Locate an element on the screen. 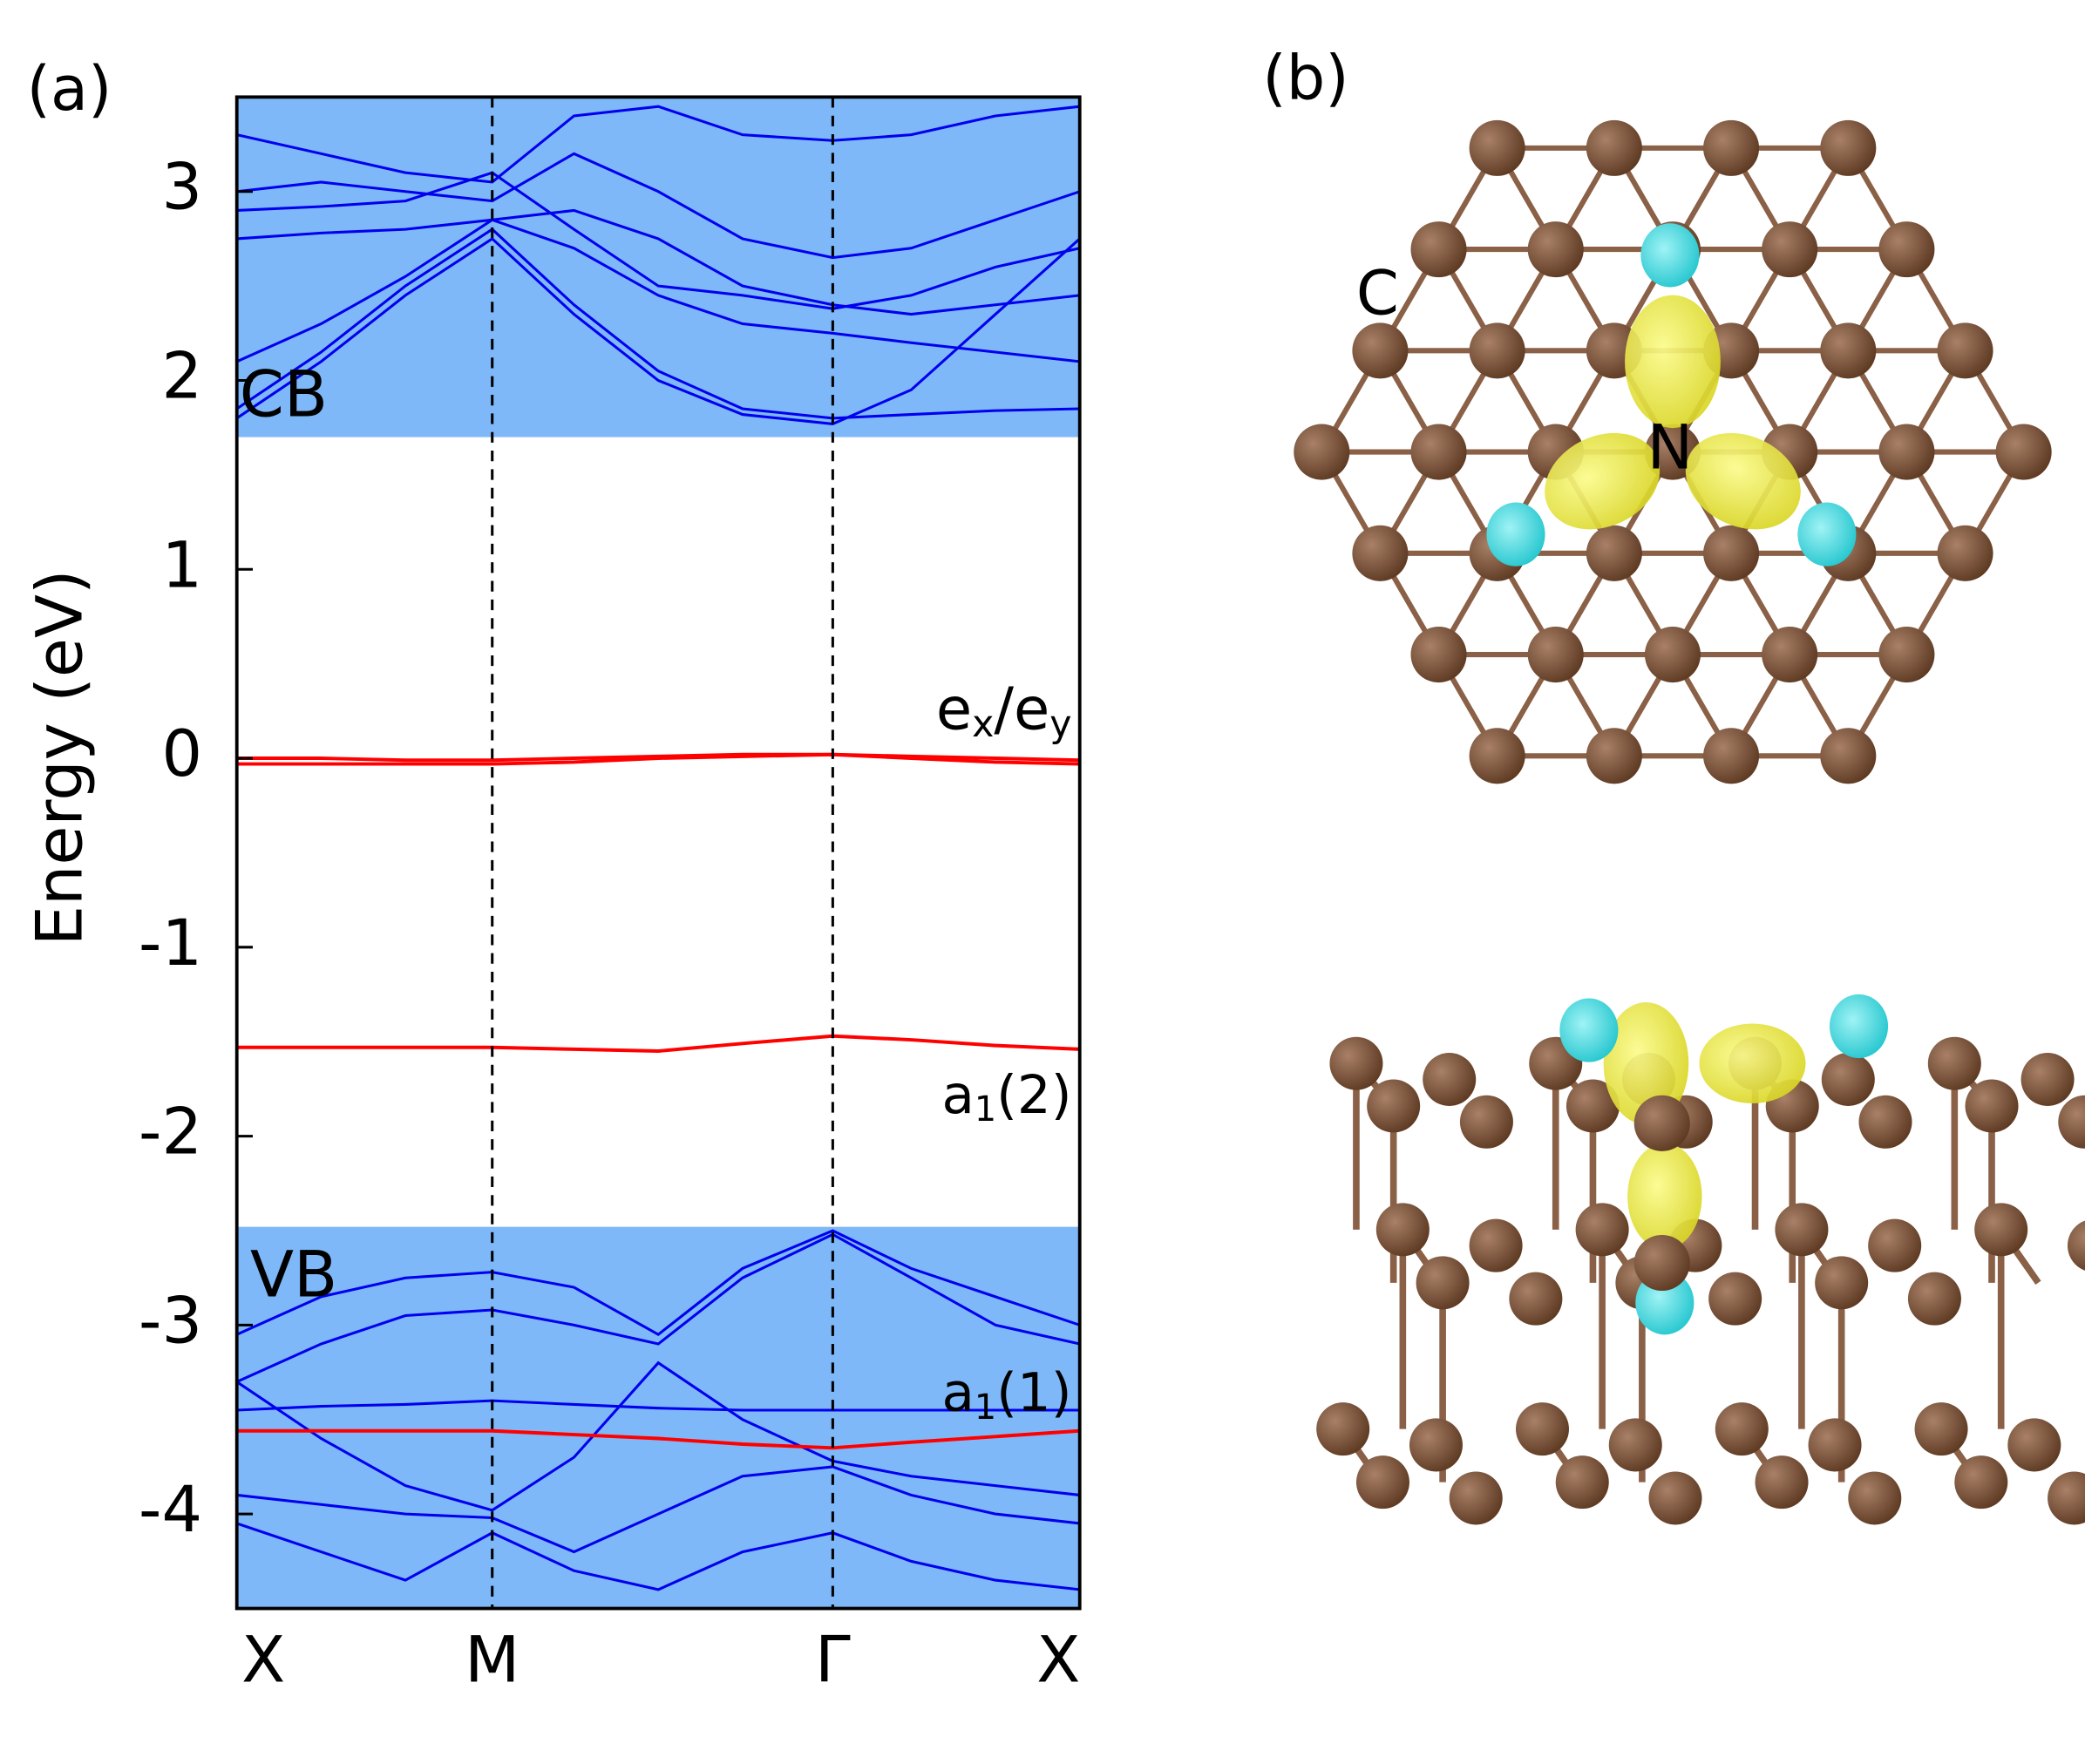 This screenshot has height=1764, width=2085. annotation: a1(2) is located at coordinates (1007, 1096).